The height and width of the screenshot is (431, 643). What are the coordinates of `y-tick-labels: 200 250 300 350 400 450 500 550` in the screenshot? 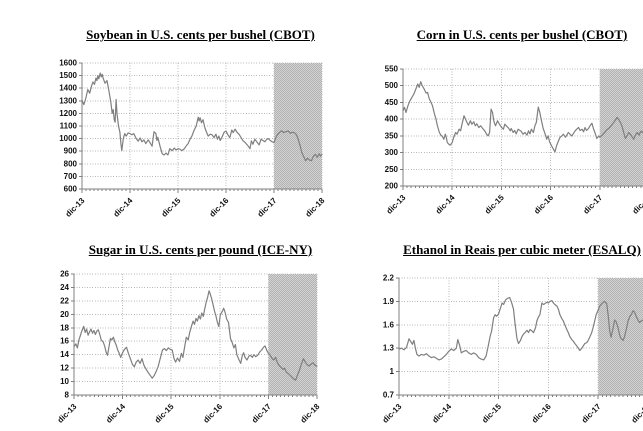 It's located at (392, 128).